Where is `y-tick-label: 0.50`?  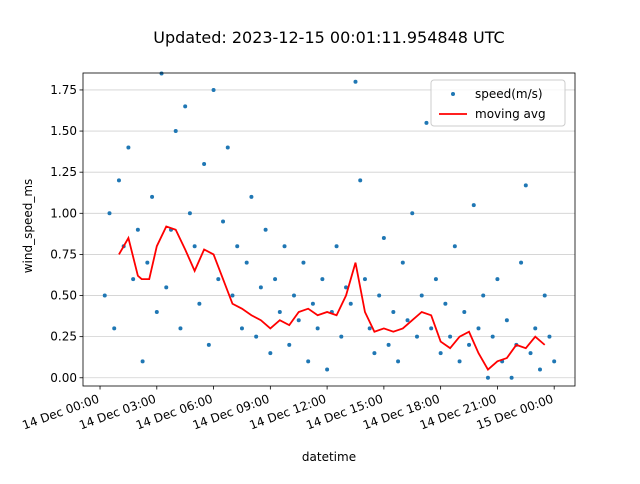 y-tick-label: 0.50 is located at coordinates (63, 296).